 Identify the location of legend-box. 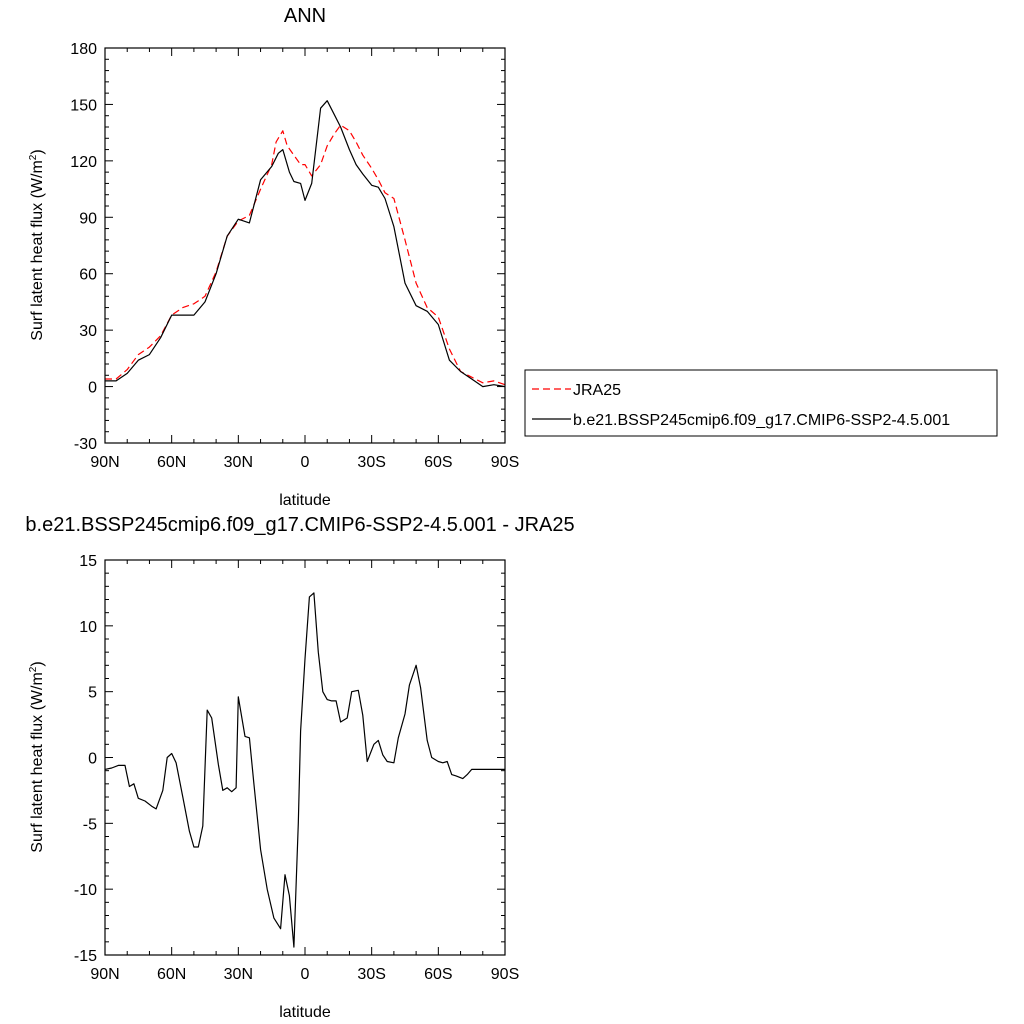
(761, 403).